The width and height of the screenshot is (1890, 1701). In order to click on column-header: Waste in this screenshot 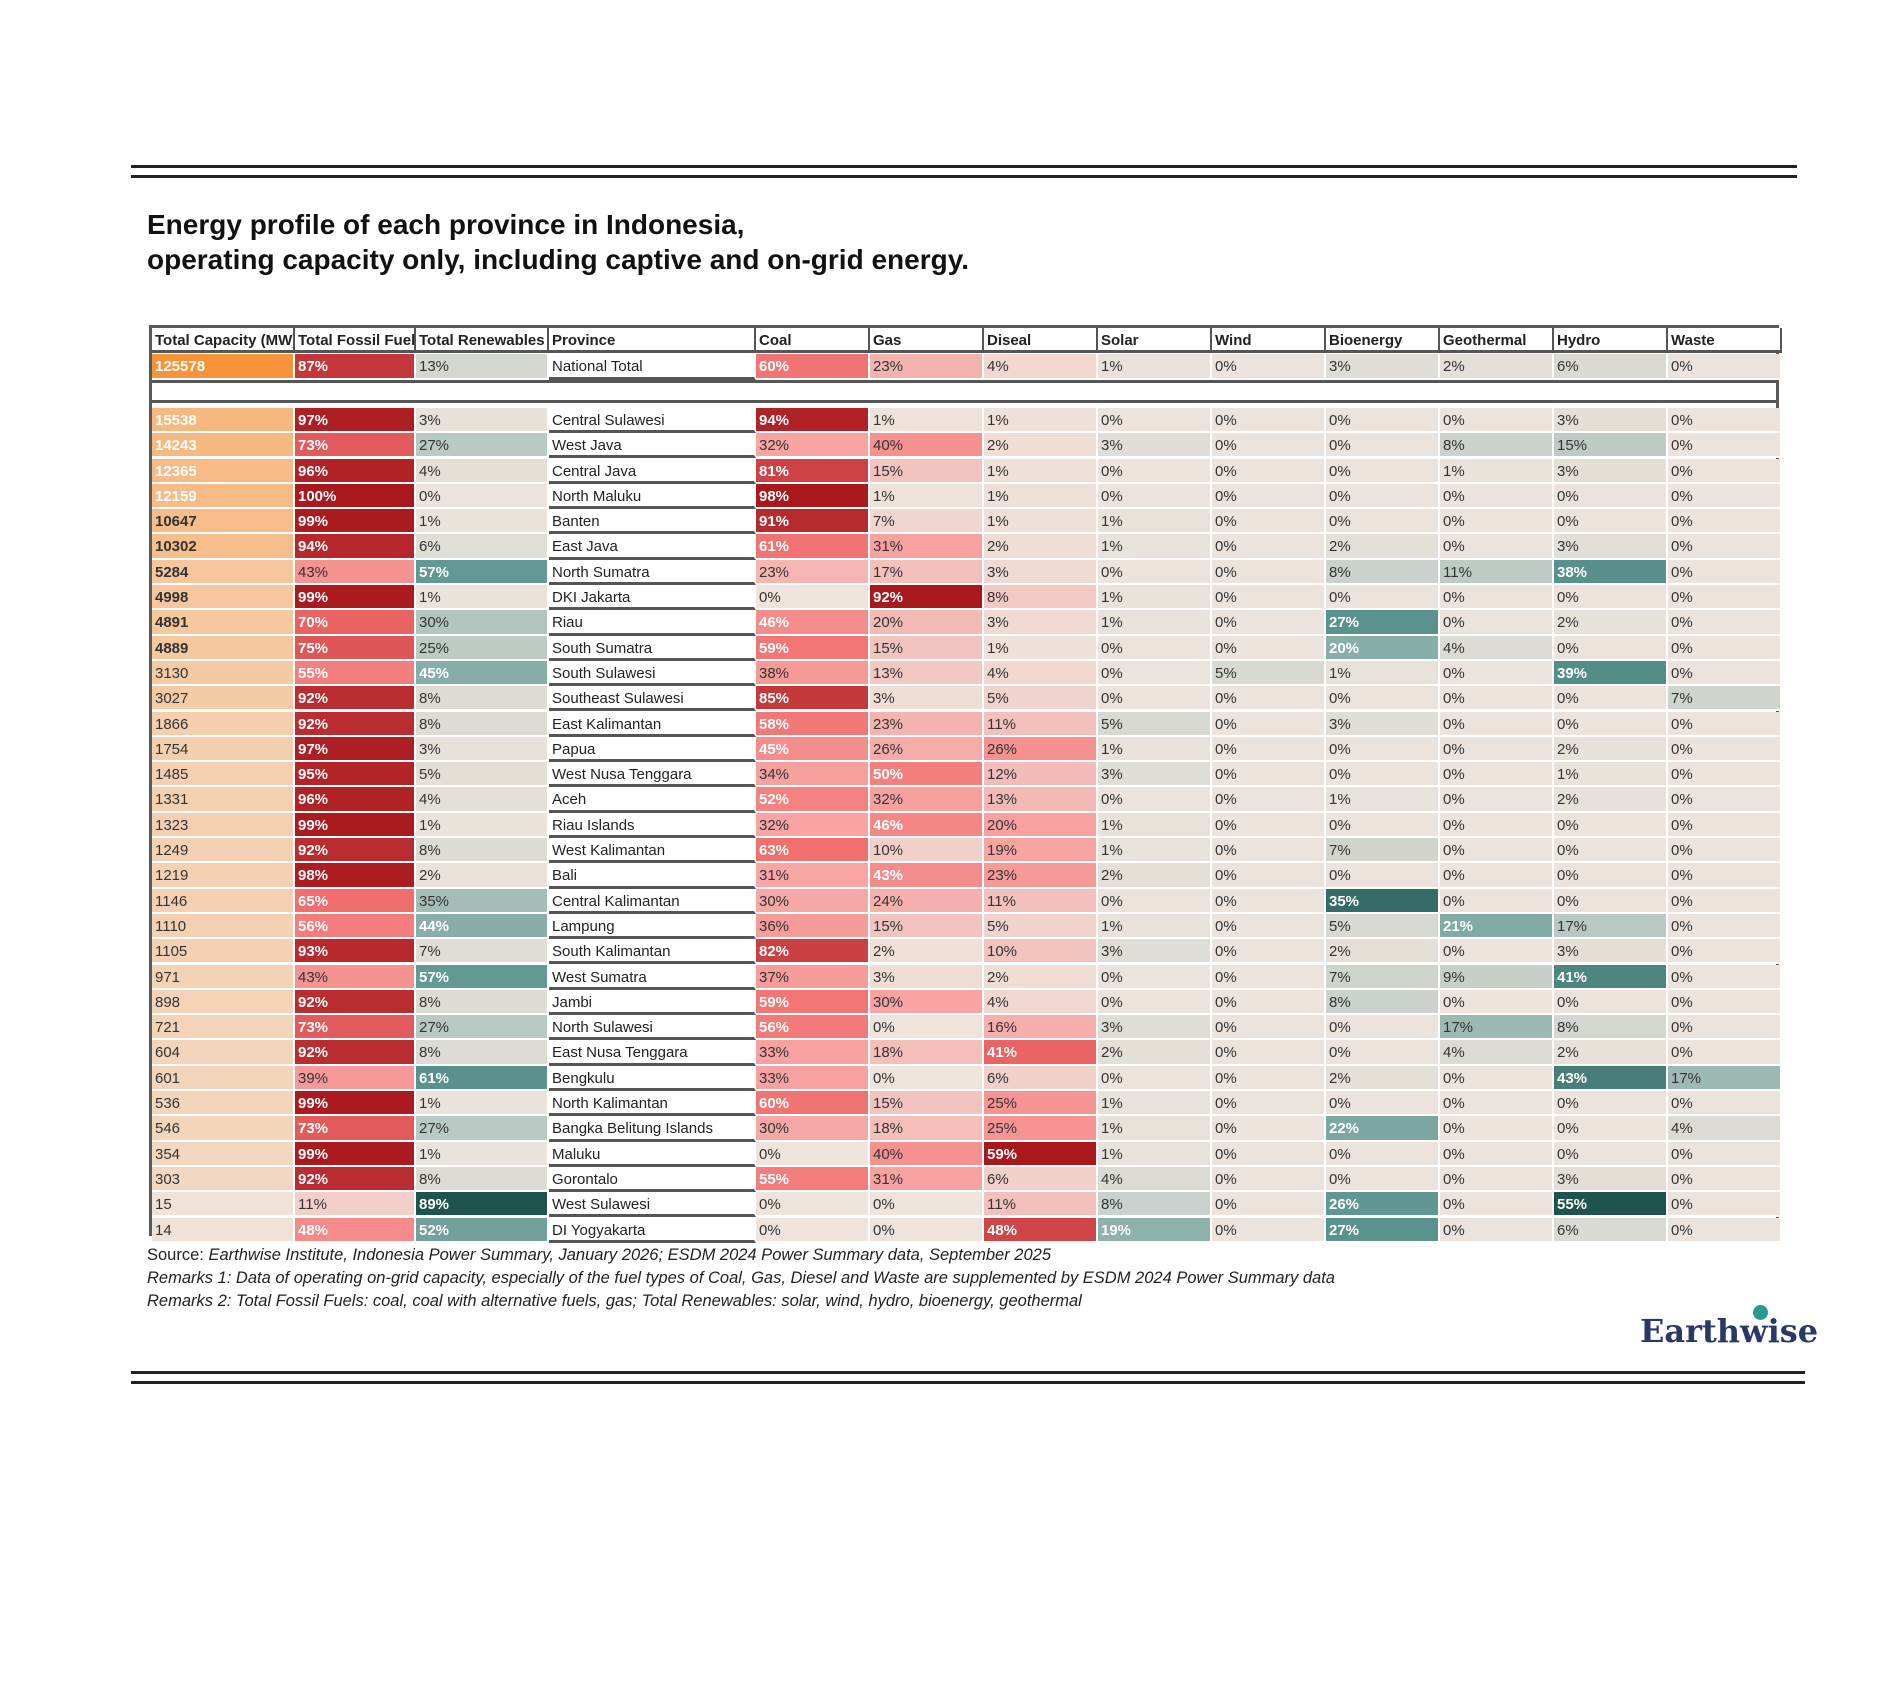, I will do `click(1725, 341)`.